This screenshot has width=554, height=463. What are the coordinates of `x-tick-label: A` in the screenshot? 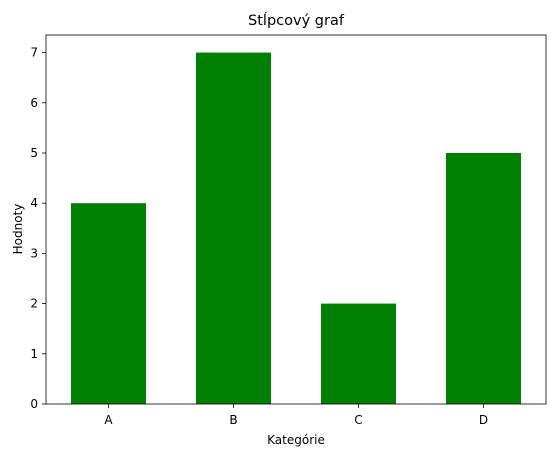 It's located at (108, 420).